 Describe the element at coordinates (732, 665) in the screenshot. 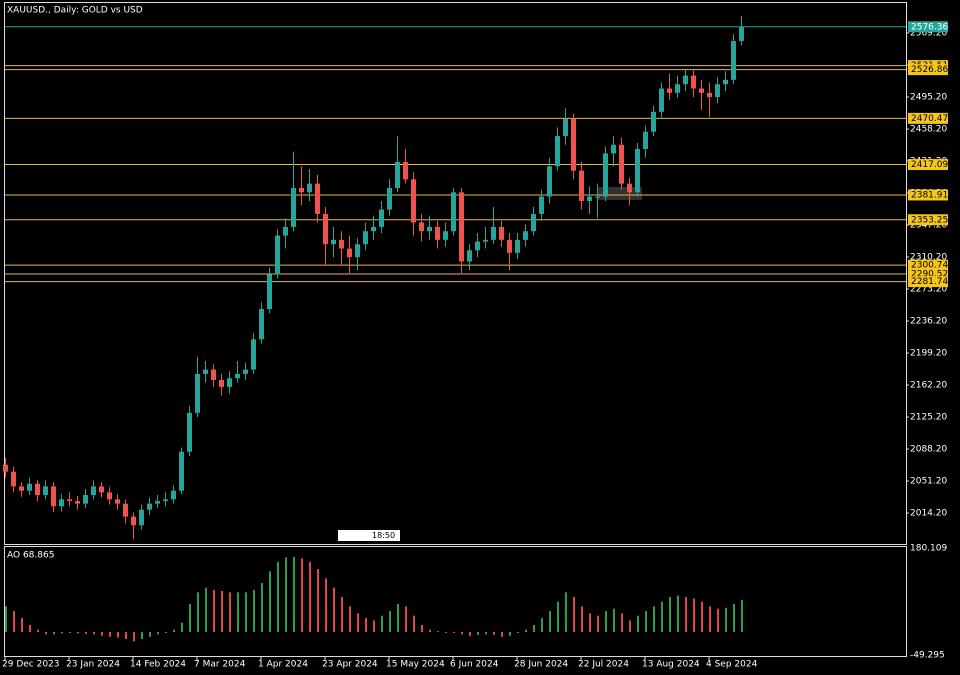

I see `x-tick-label: 4 Sep 2024` at that location.